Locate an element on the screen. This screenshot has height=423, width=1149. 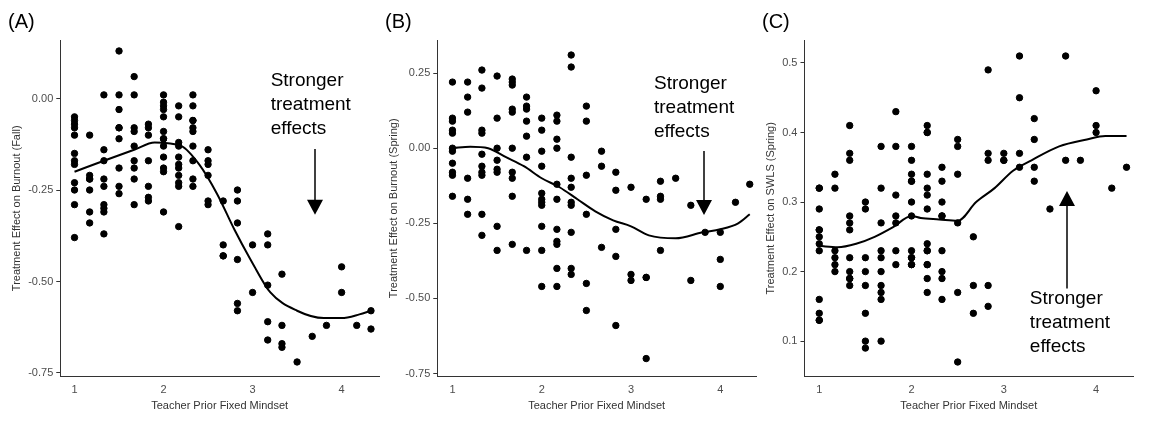
y-axis-title: Treatment Effect on SWLS (Spring) is located at coordinates (769, 208).